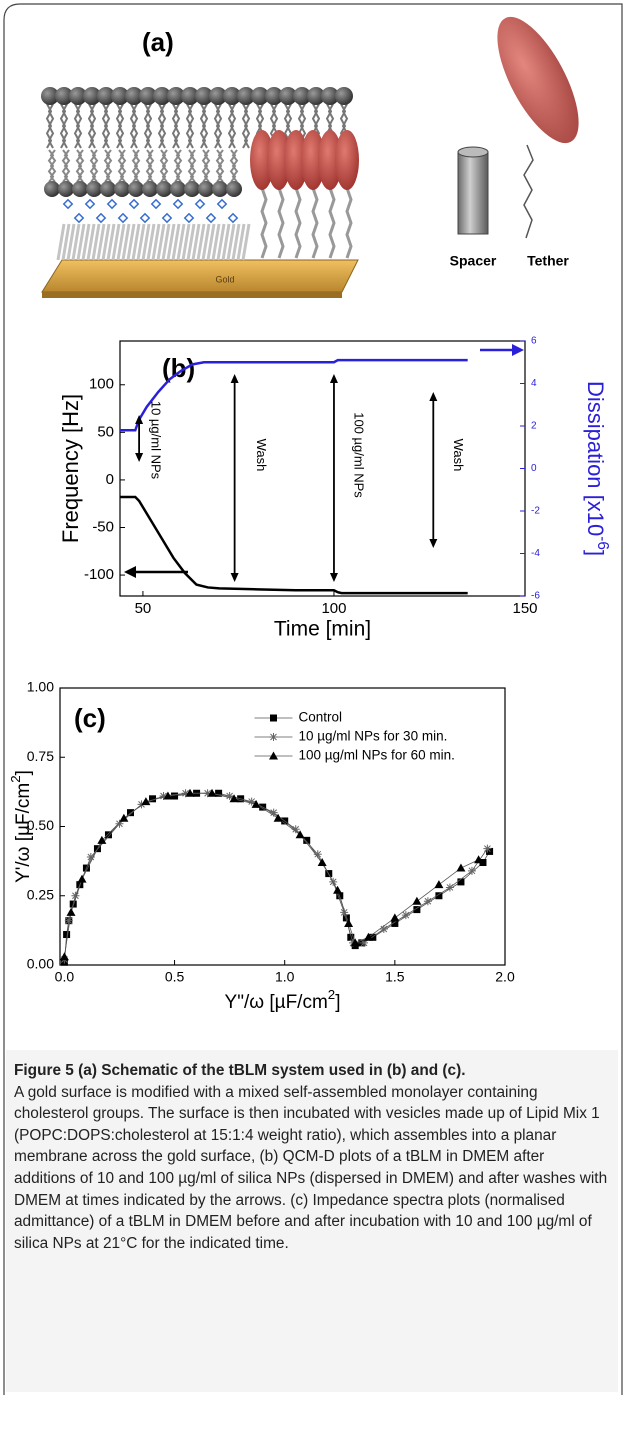 The image size is (629, 1429). Describe the element at coordinates (294, 395) in the screenshot. I see `series-line` at that location.